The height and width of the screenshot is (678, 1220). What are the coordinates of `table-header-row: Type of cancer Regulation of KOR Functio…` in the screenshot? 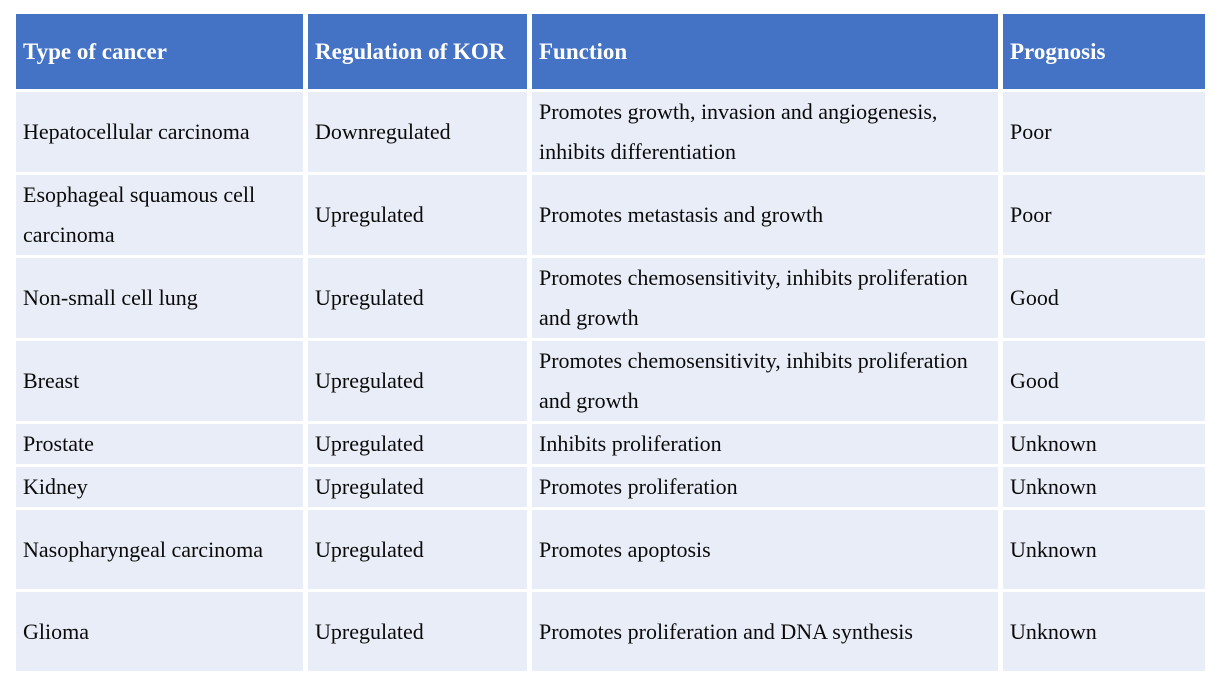 It's located at (610, 51).